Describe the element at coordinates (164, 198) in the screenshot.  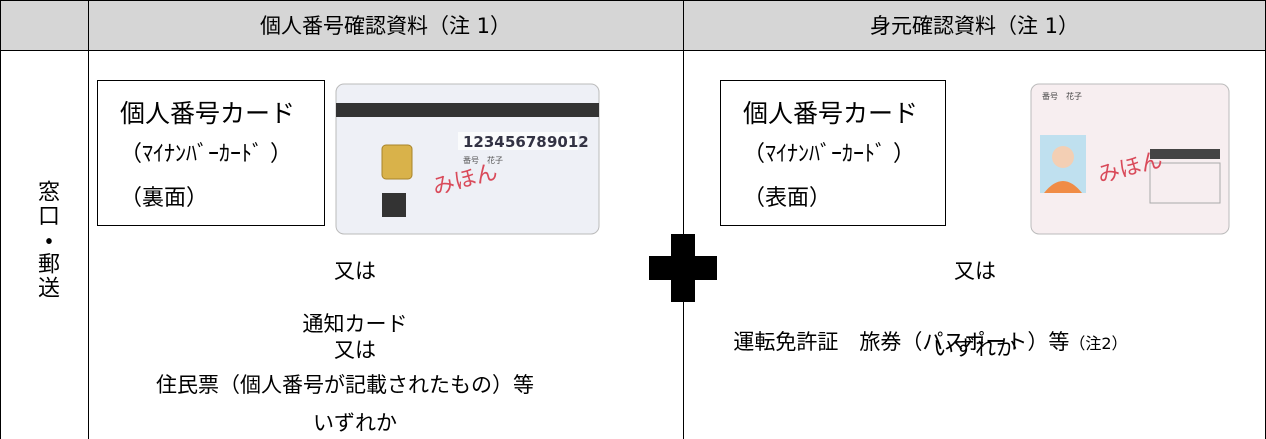
I see `card-label: （裏面）` at that location.